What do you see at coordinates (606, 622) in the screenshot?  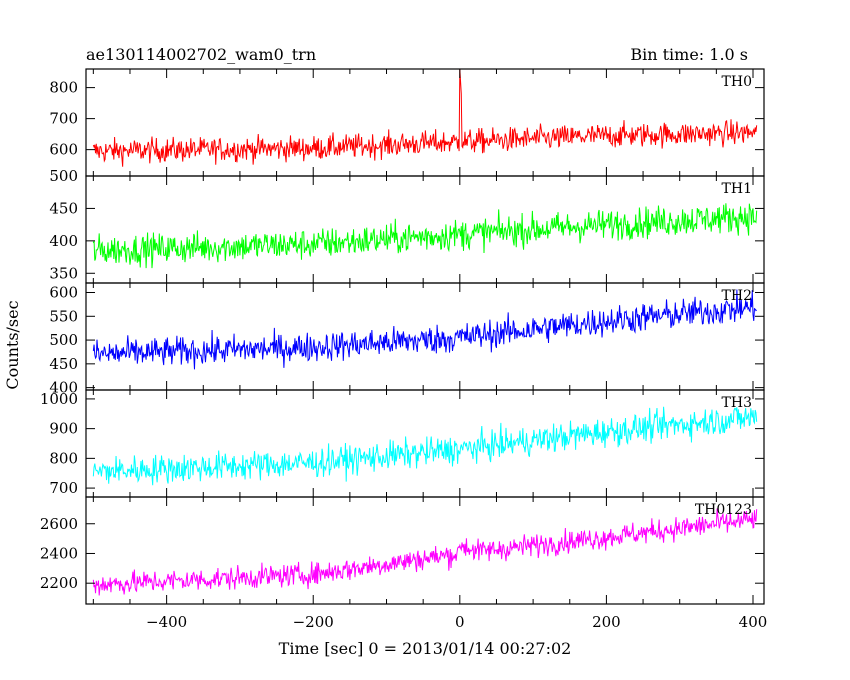 I see `x-tick-label: 200` at bounding box center [606, 622].